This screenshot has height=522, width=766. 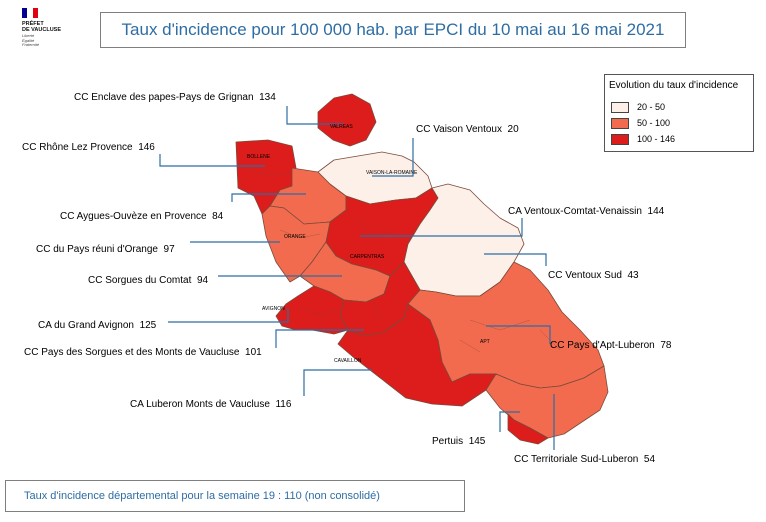 What do you see at coordinates (417, 355) in the screenshot?
I see `region-luberon-monts-de-vaucluse` at bounding box center [417, 355].